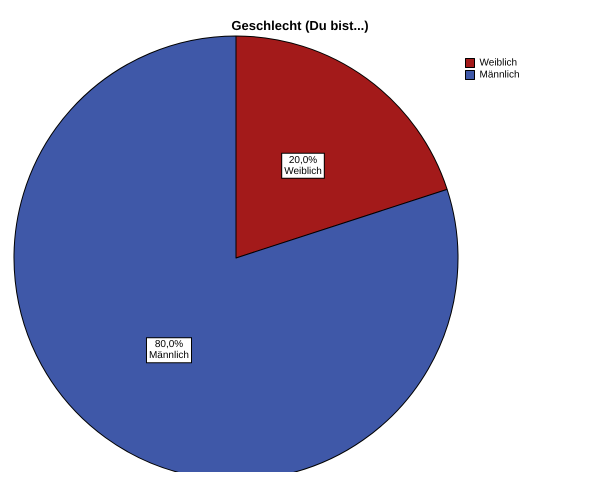  What do you see at coordinates (500, 75) in the screenshot?
I see `legend-label: Männlich` at bounding box center [500, 75].